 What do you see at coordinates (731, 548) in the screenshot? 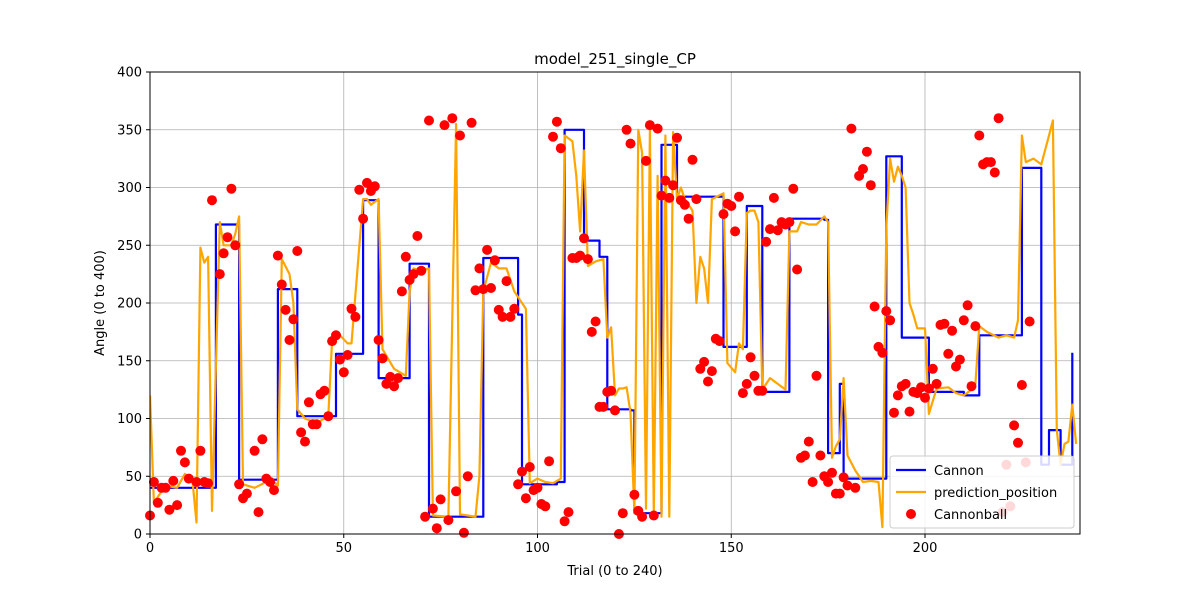
I see `x-tick-label: 150` at bounding box center [731, 548].